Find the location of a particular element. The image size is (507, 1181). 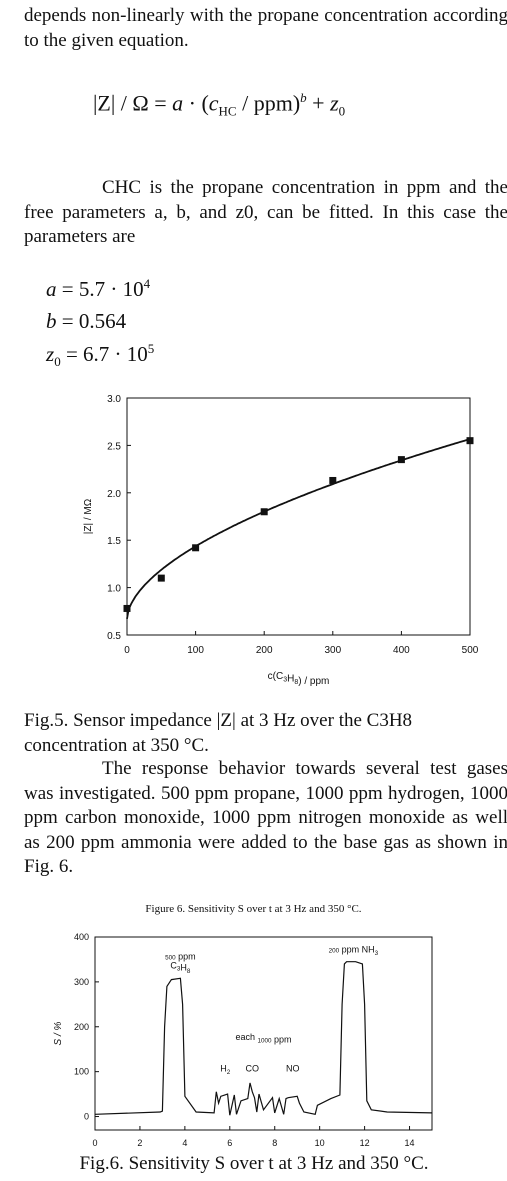

annotation: CO is located at coordinates (253, 1069).